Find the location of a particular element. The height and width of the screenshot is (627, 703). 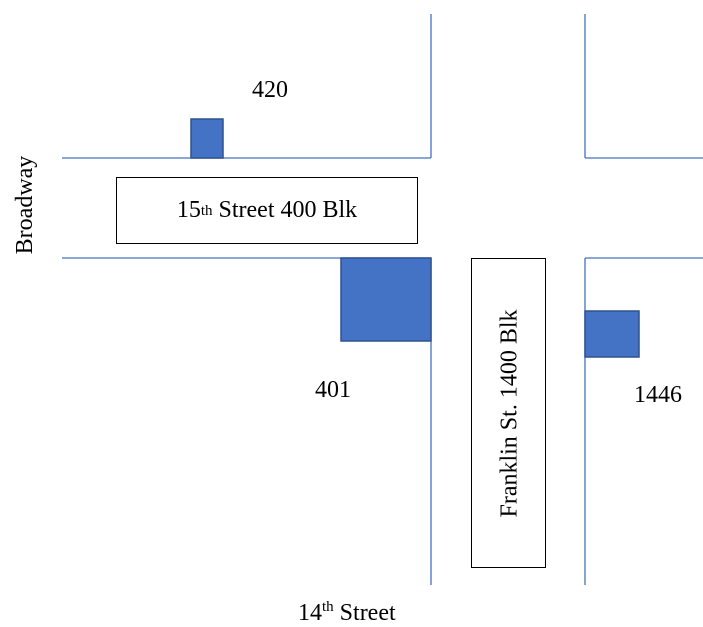

building-number-1446: 1446 is located at coordinates (658, 395).